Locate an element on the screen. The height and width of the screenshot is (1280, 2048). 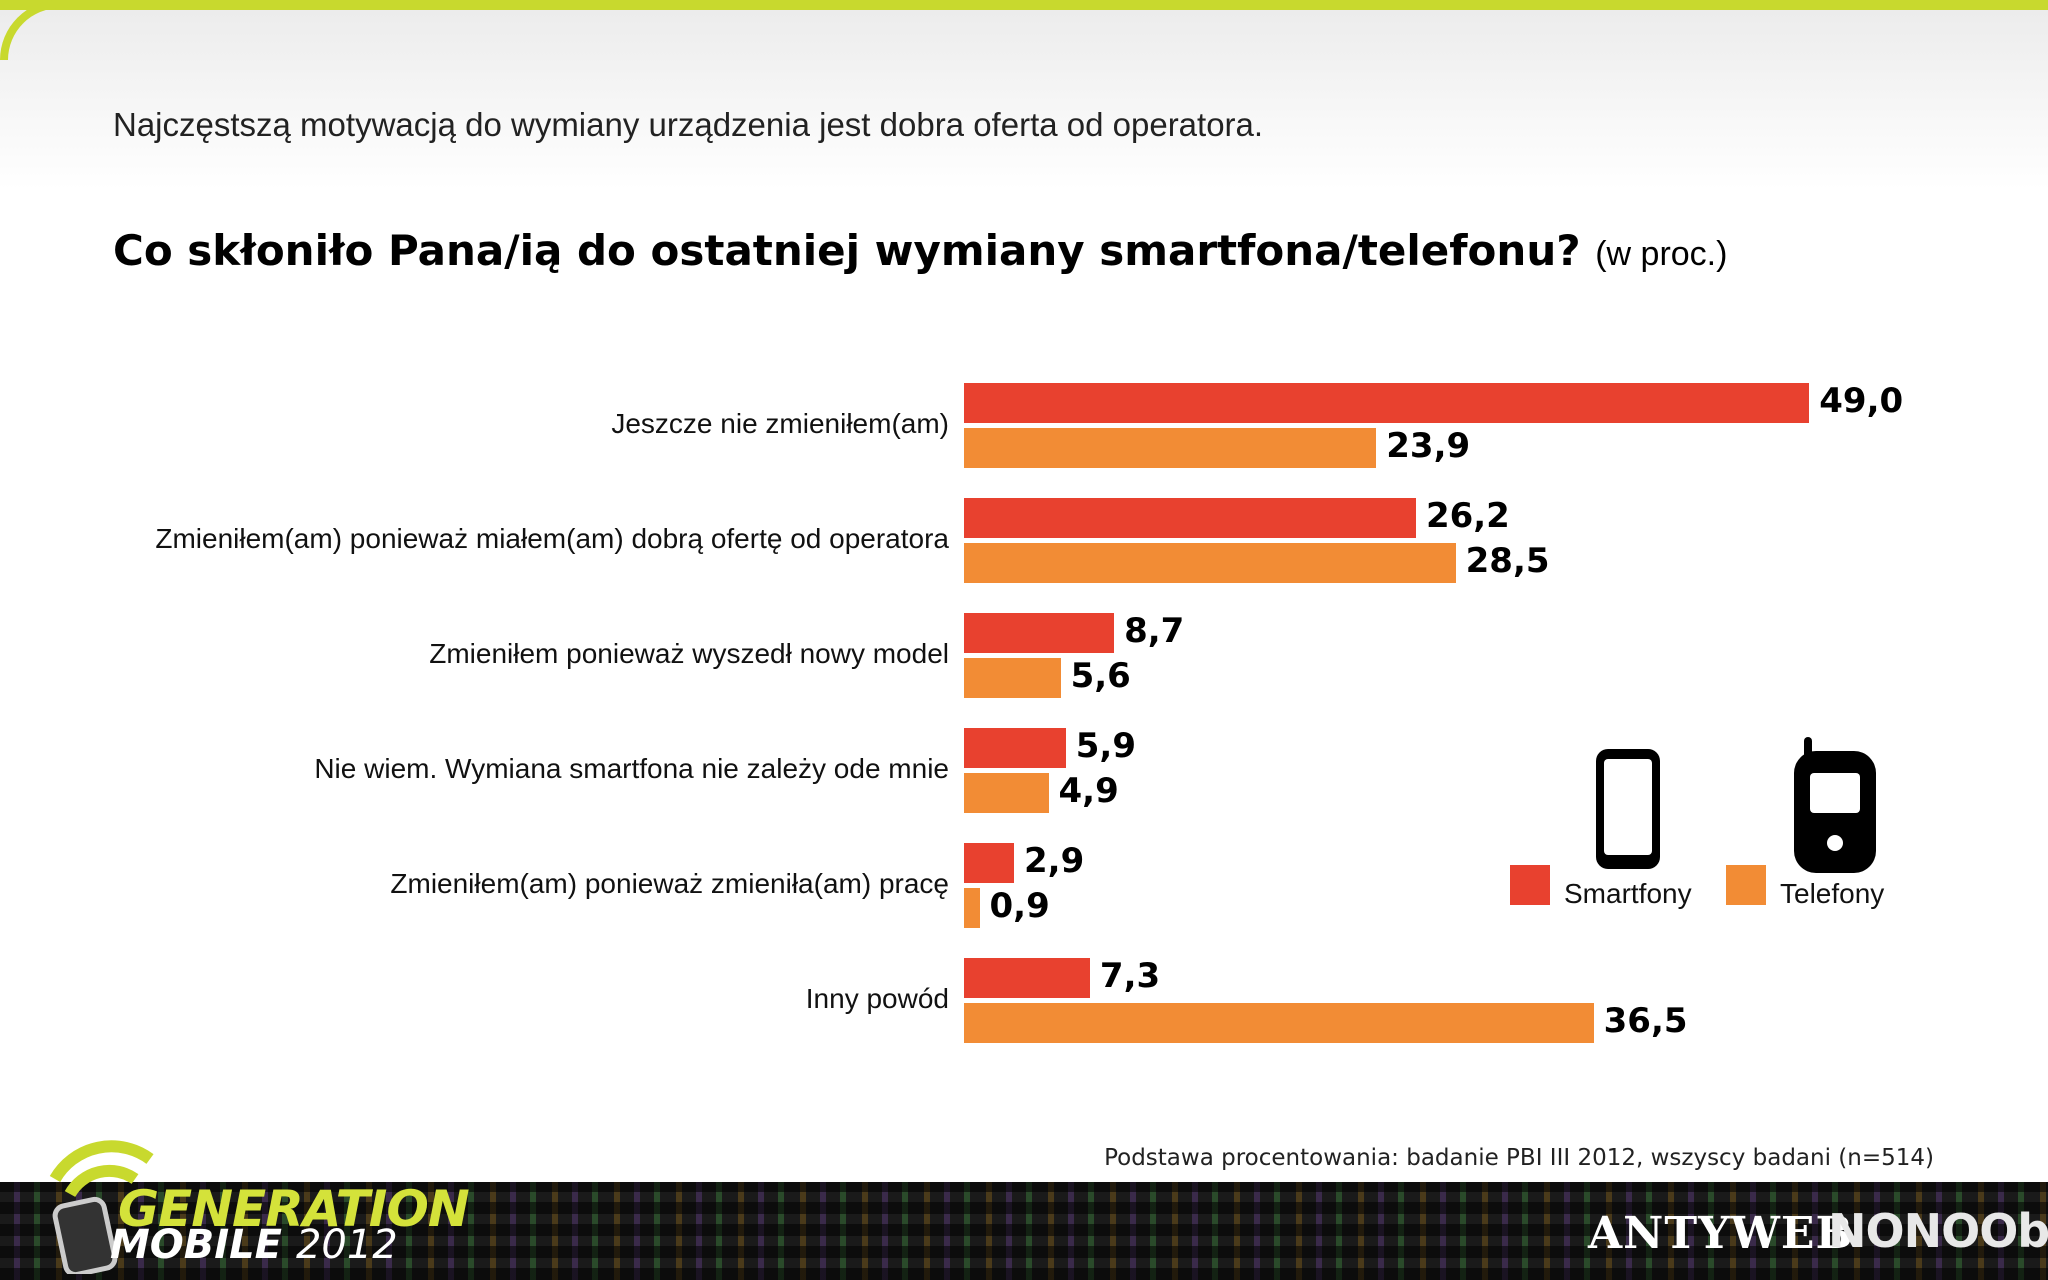
data-label: 4,9 is located at coordinates (1088, 791).